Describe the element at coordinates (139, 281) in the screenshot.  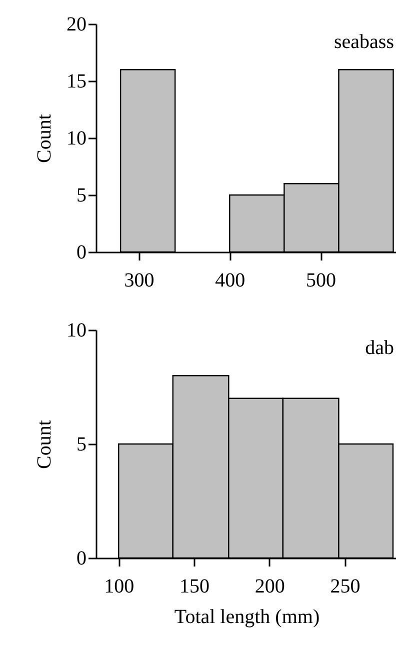
I see `x-tick-label: 300` at that location.